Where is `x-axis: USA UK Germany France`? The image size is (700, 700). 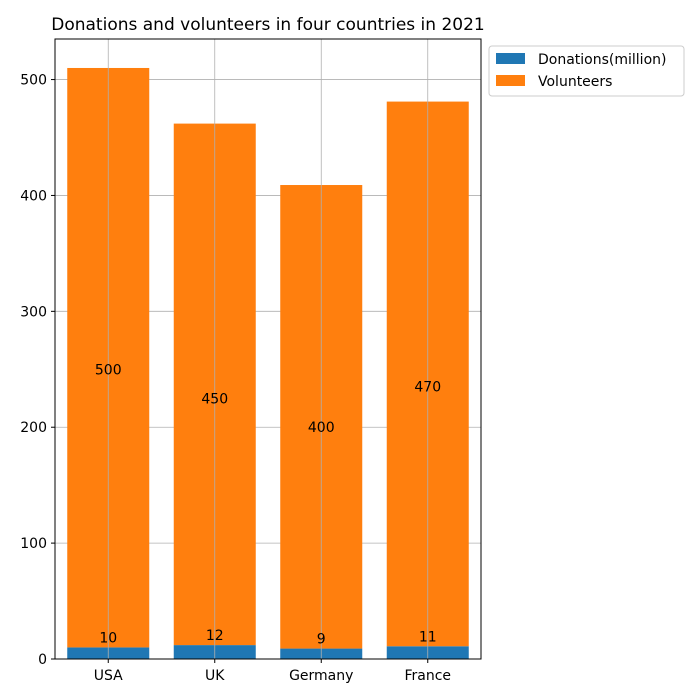 x-axis: USA UK Germany France is located at coordinates (272, 671).